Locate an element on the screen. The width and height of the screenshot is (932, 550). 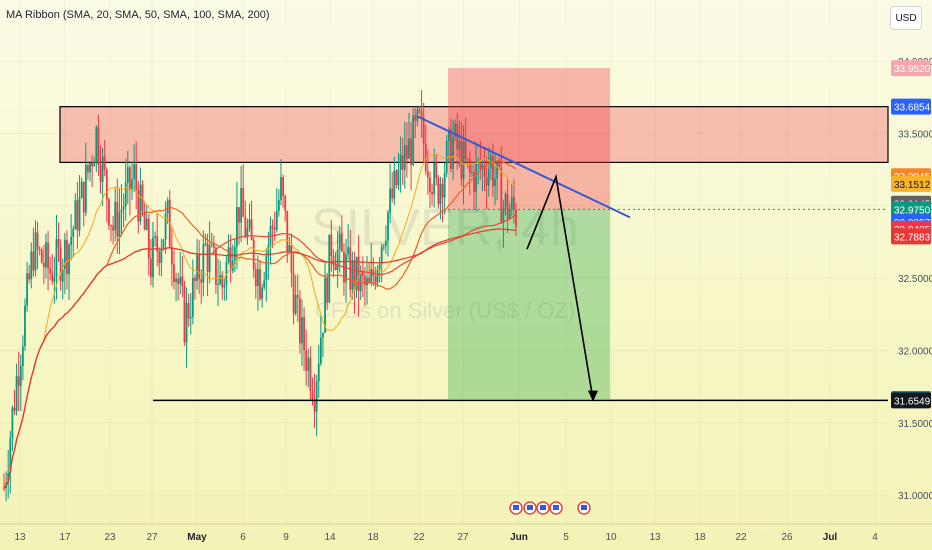
x-tick-label: 14 is located at coordinates (330, 537).